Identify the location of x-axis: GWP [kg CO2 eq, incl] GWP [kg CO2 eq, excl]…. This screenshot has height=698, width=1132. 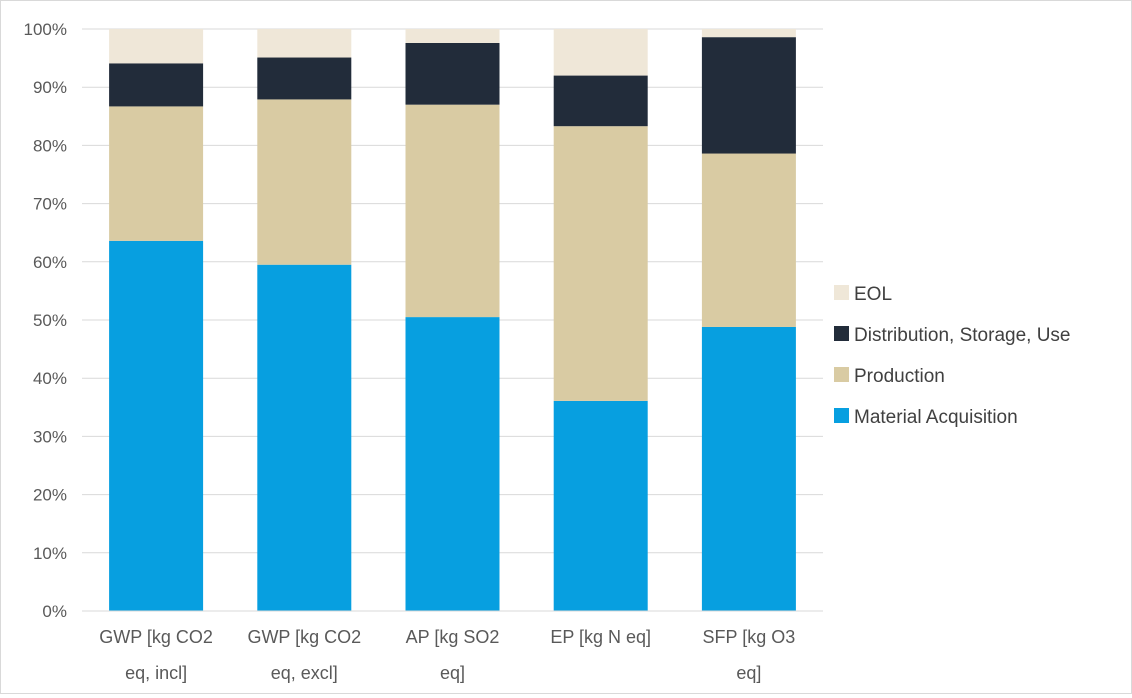
(452, 646).